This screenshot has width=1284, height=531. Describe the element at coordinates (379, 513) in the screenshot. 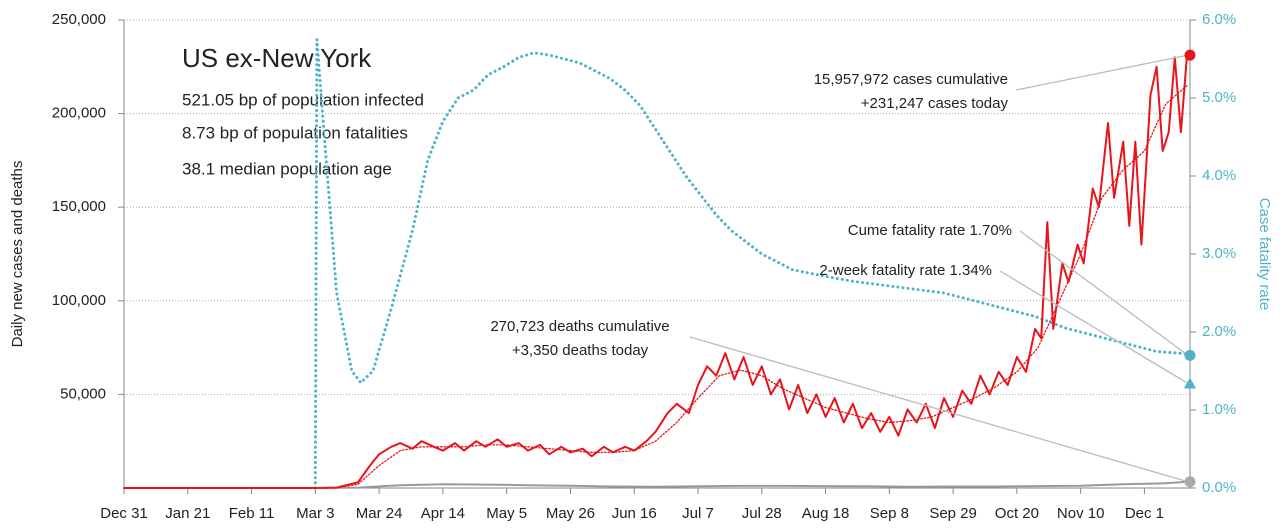

I see `x-tick-label: Mar 24` at that location.